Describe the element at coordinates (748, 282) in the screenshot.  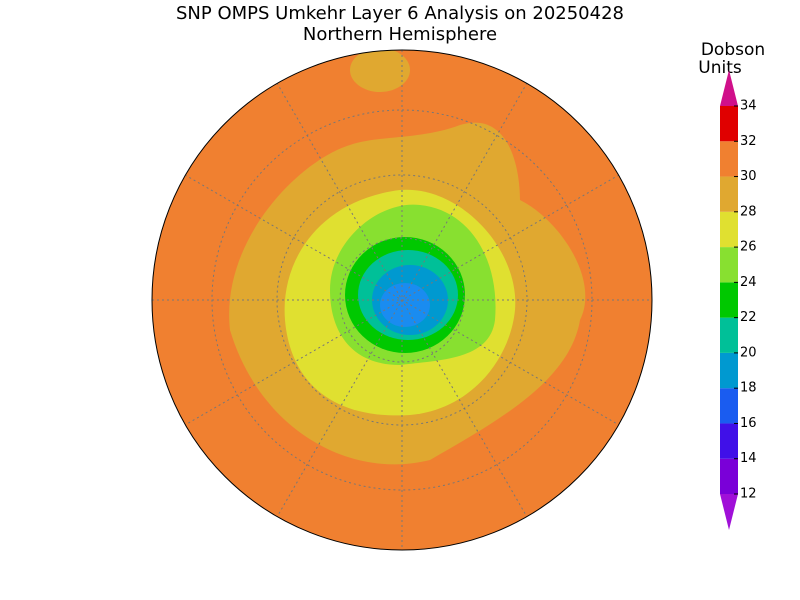
I see `colorbar-tick-label: 24` at that location.